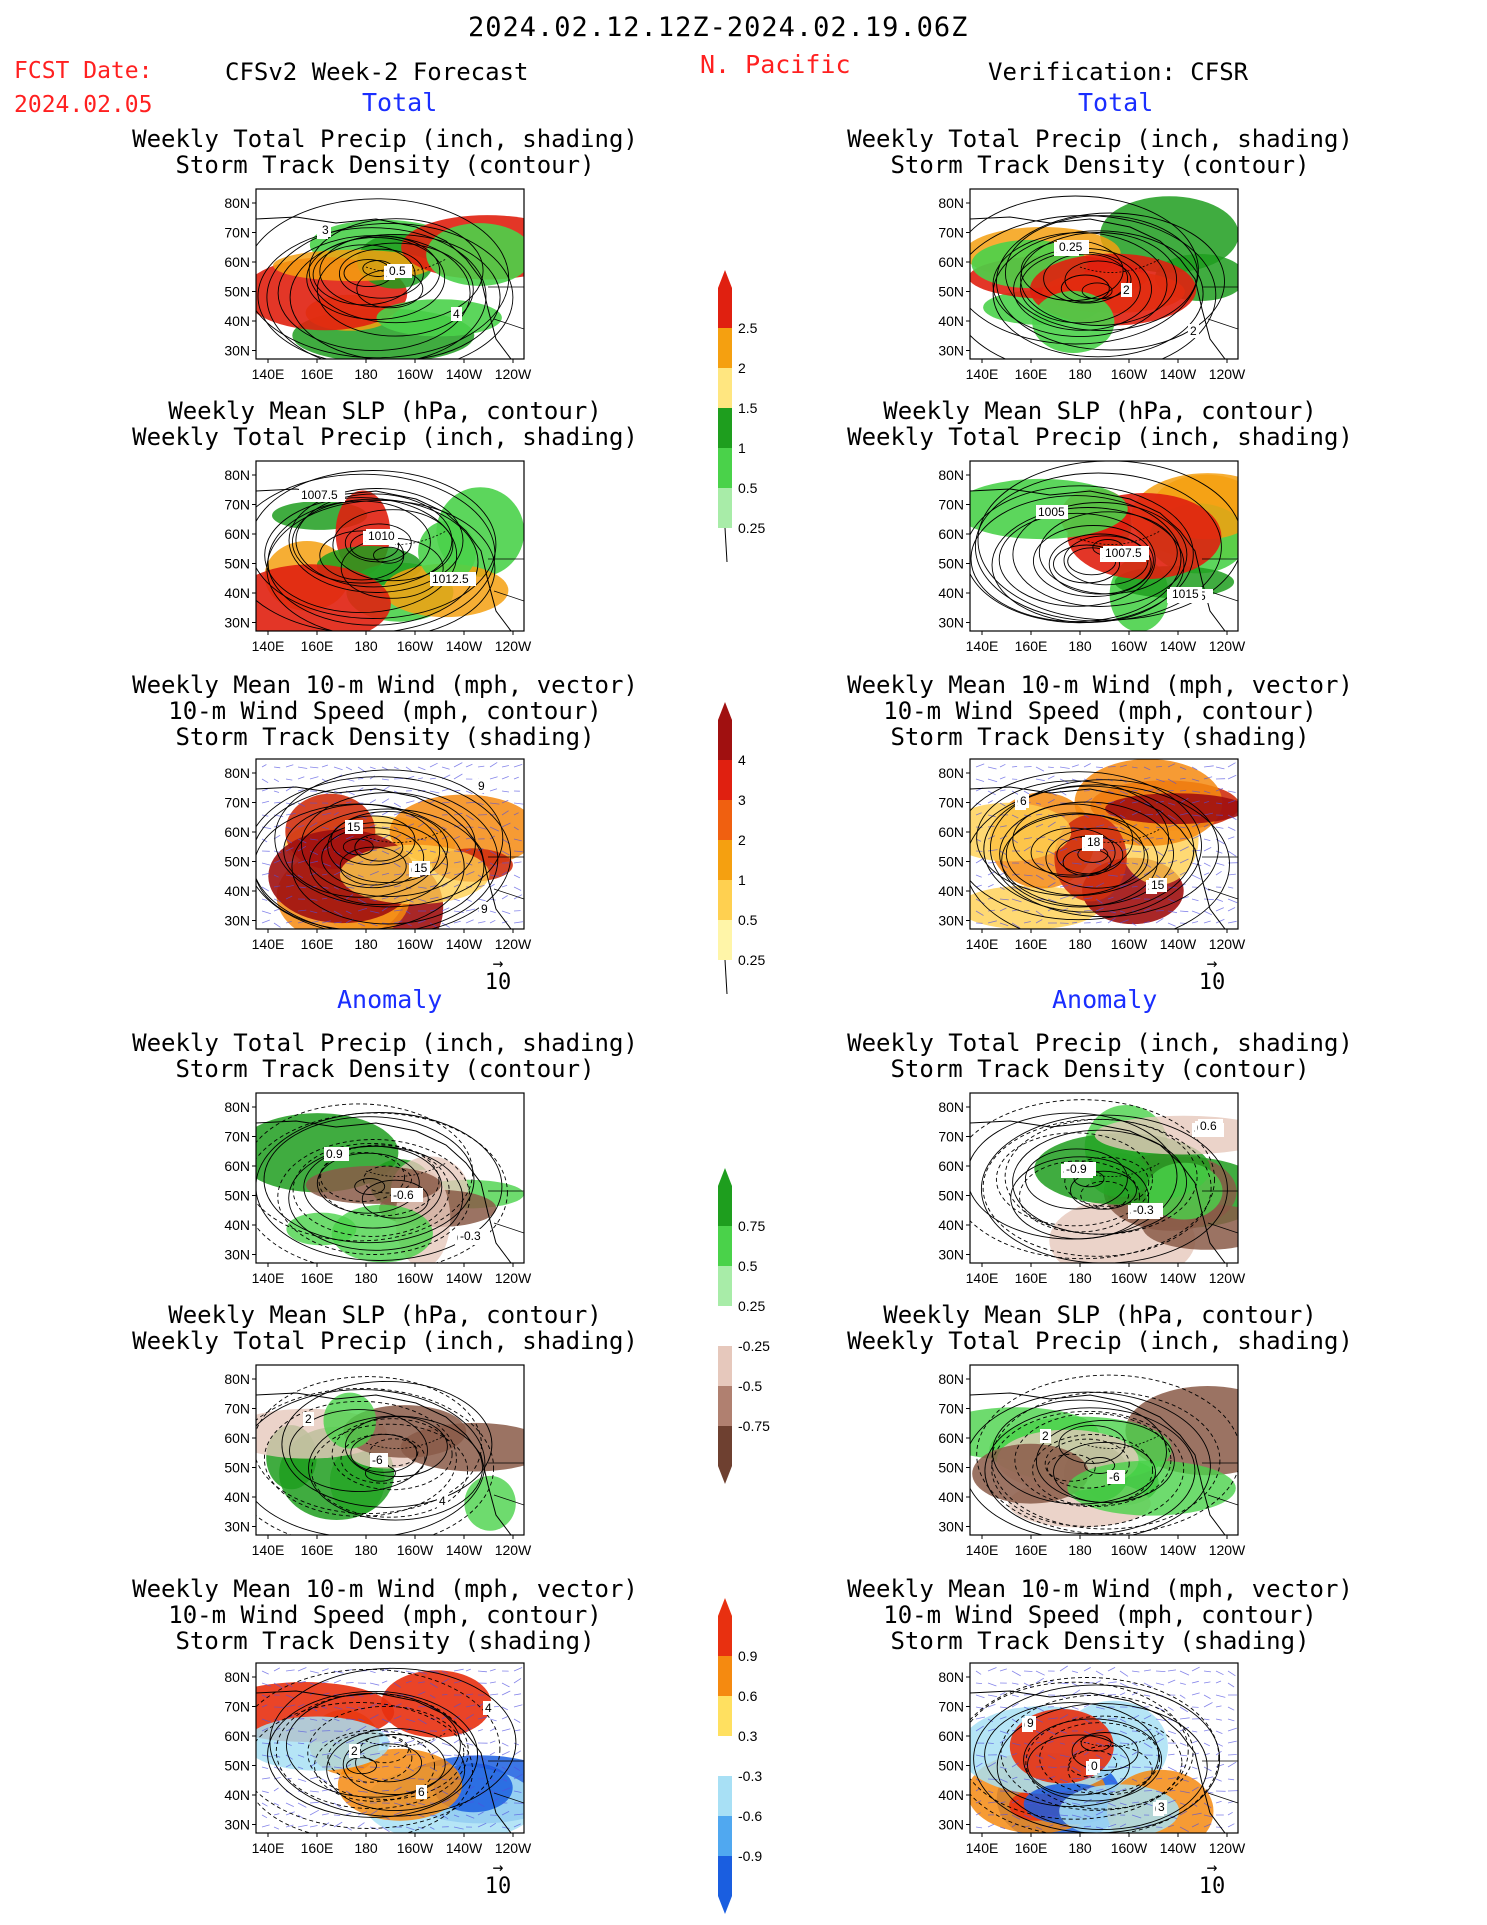 This screenshot has width=1487, height=1925. I want to click on colorbar-label: 0.5, so click(748, 920).